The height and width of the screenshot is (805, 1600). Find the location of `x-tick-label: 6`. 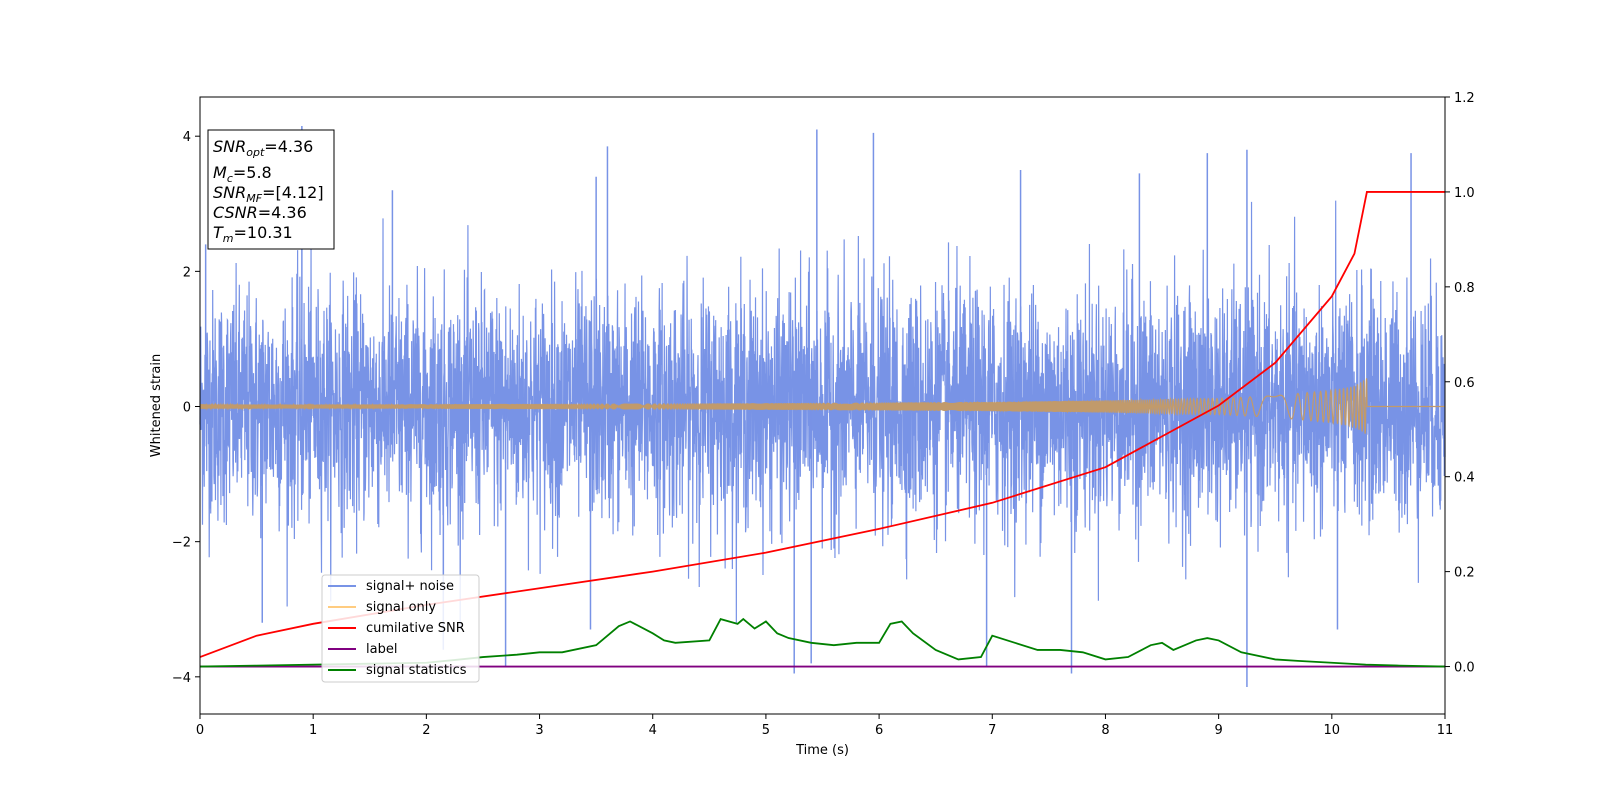

x-tick-label: 6 is located at coordinates (879, 730).